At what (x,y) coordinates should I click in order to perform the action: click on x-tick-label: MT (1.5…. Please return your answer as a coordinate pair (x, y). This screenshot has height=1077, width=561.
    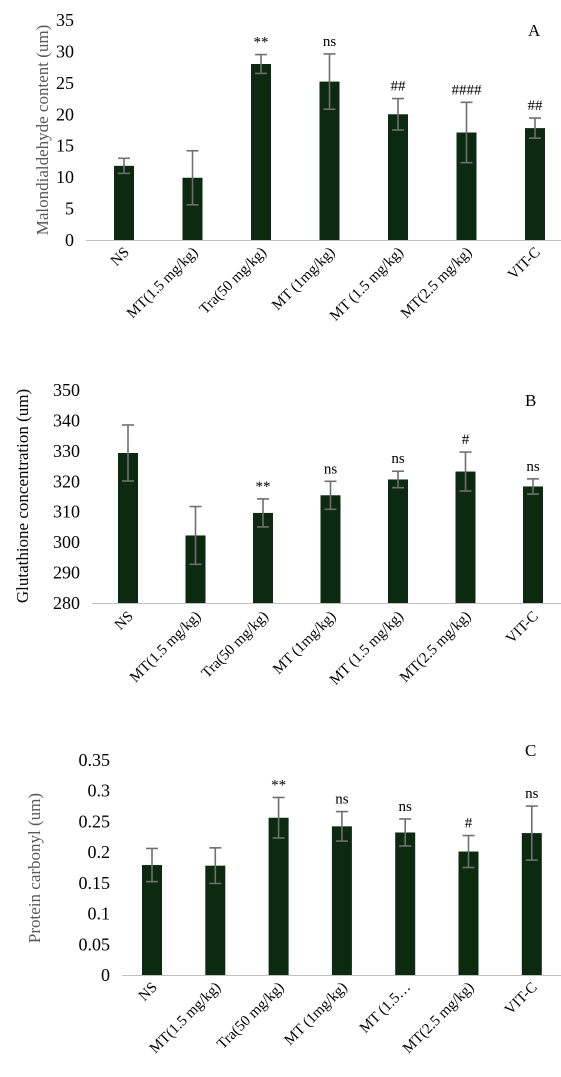
    Looking at the image, I should click on (385, 1008).